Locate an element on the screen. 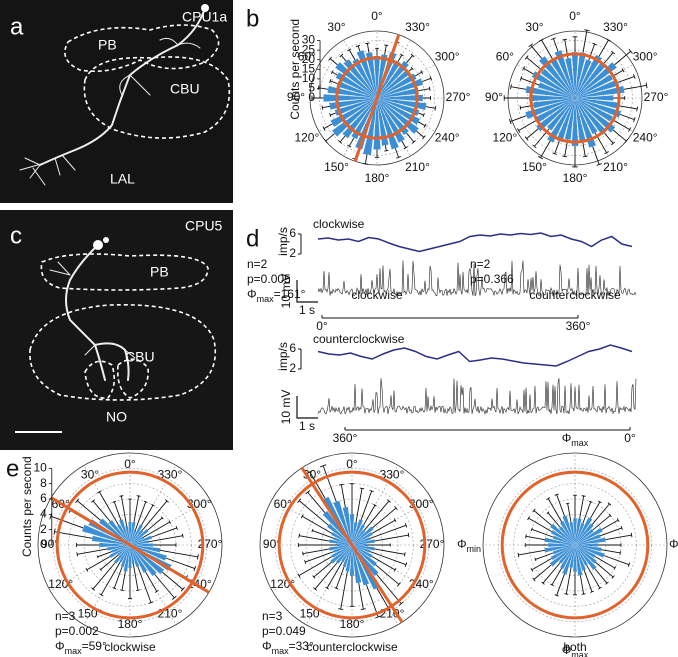 The height and width of the screenshot is (657, 678). subscript: max is located at coordinates (580, 443).